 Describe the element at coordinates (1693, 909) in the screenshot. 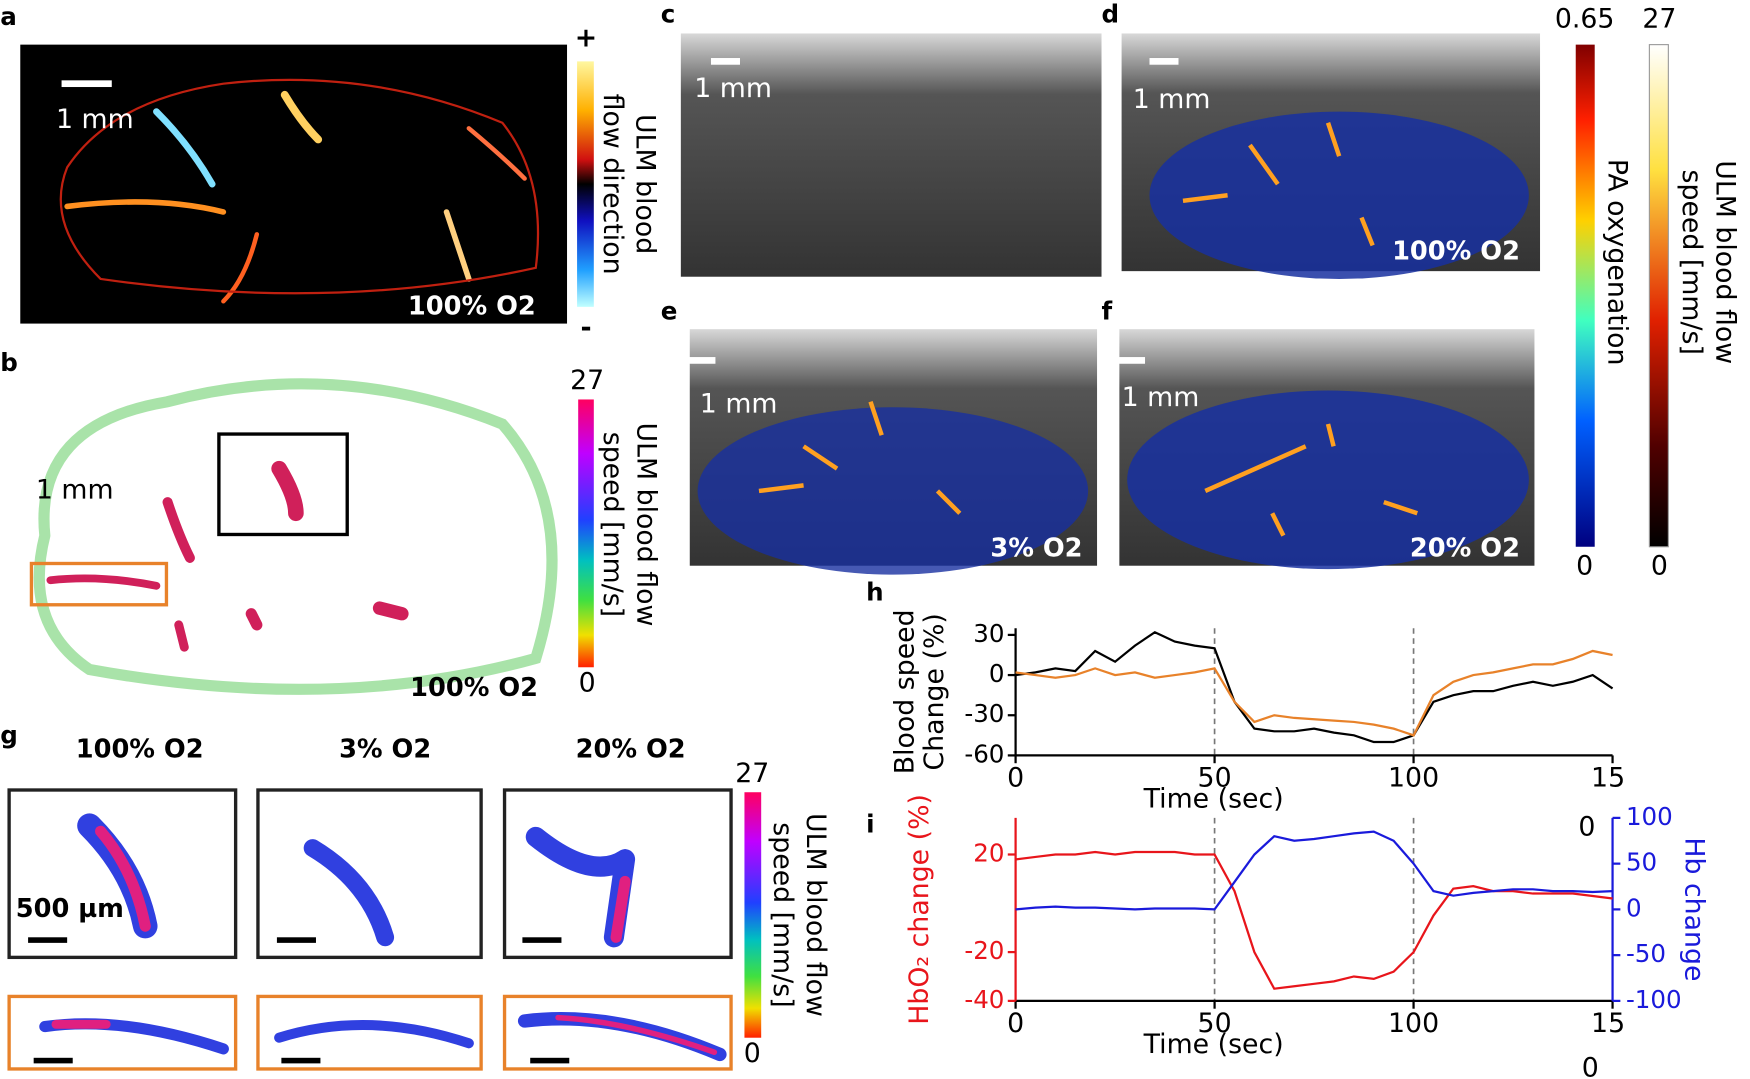

I see `y2-axis-label: Hb change` at that location.